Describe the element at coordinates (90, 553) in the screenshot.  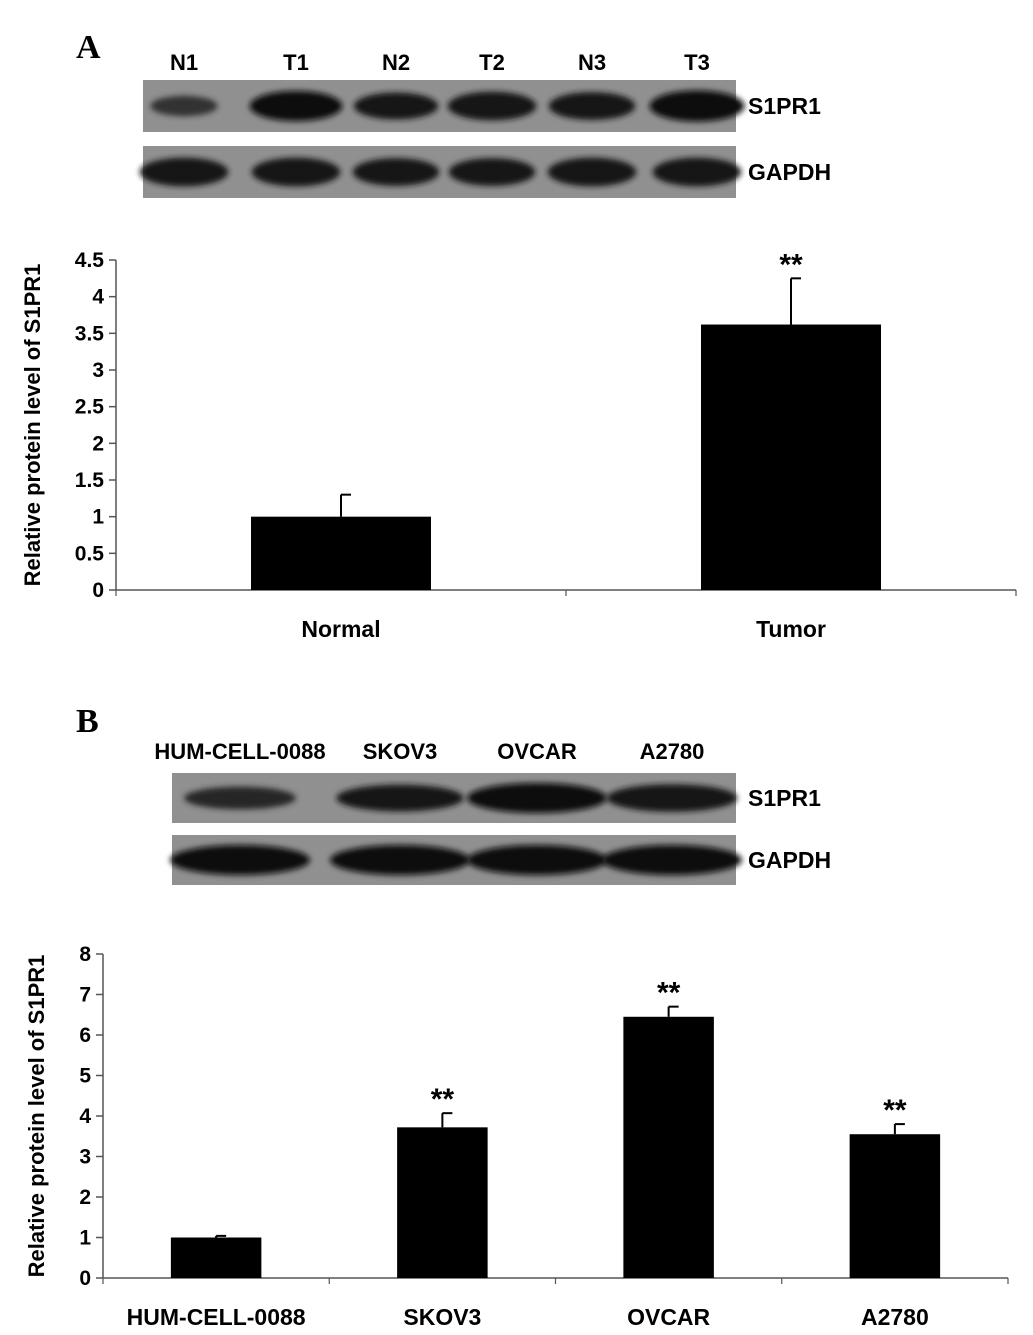
I see `y-tick-label: 0.5` at that location.